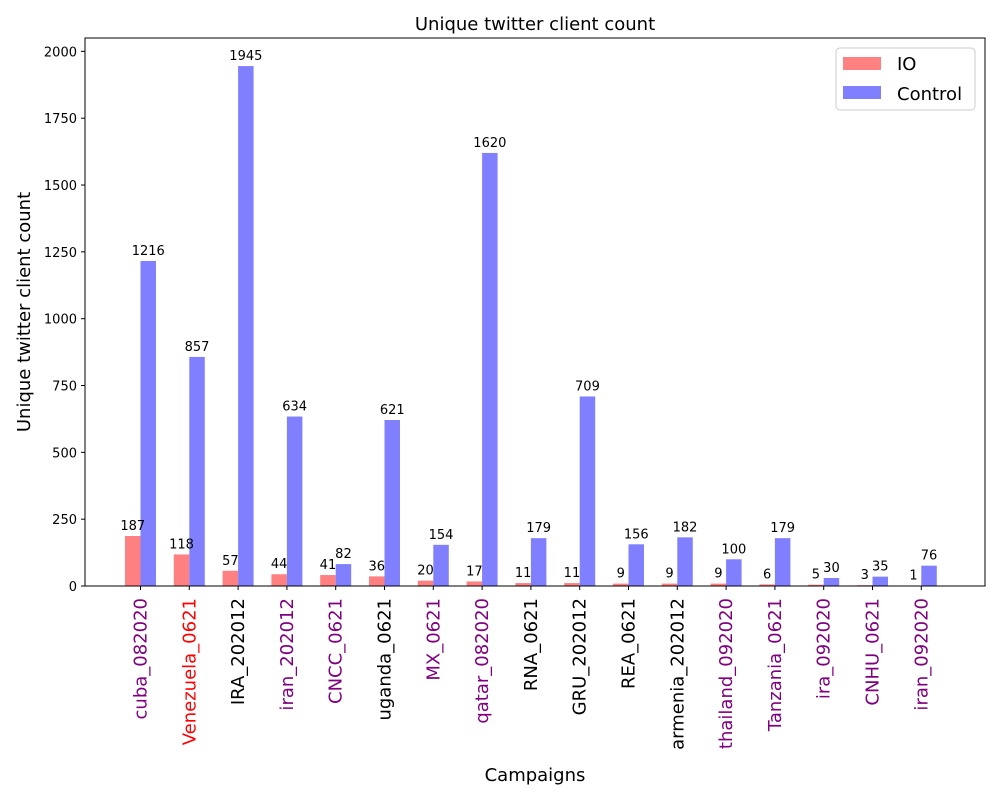  Describe the element at coordinates (538, 528) in the screenshot. I see `data-label-control-RNA_0621: 179` at that location.